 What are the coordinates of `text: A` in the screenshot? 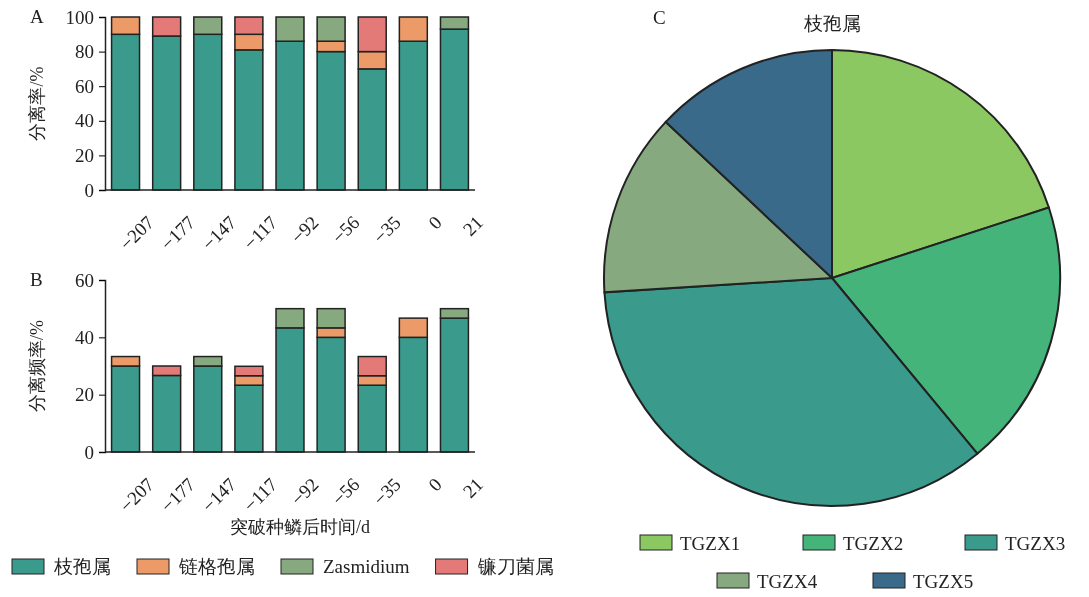 It's located at (37, 16).